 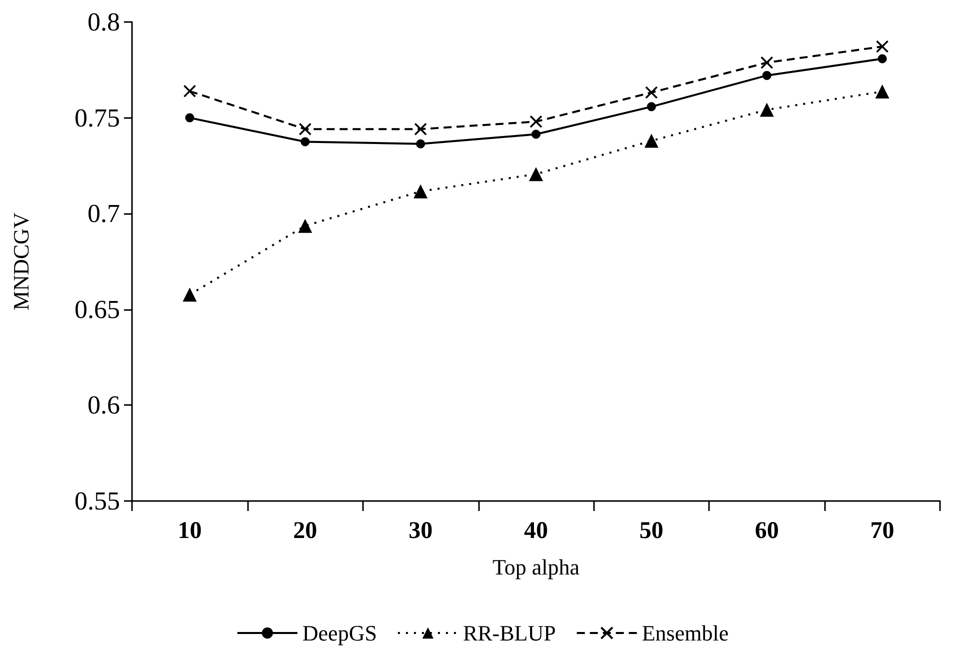 What do you see at coordinates (882, 531) in the screenshot?
I see `x-tick-label: 70` at bounding box center [882, 531].